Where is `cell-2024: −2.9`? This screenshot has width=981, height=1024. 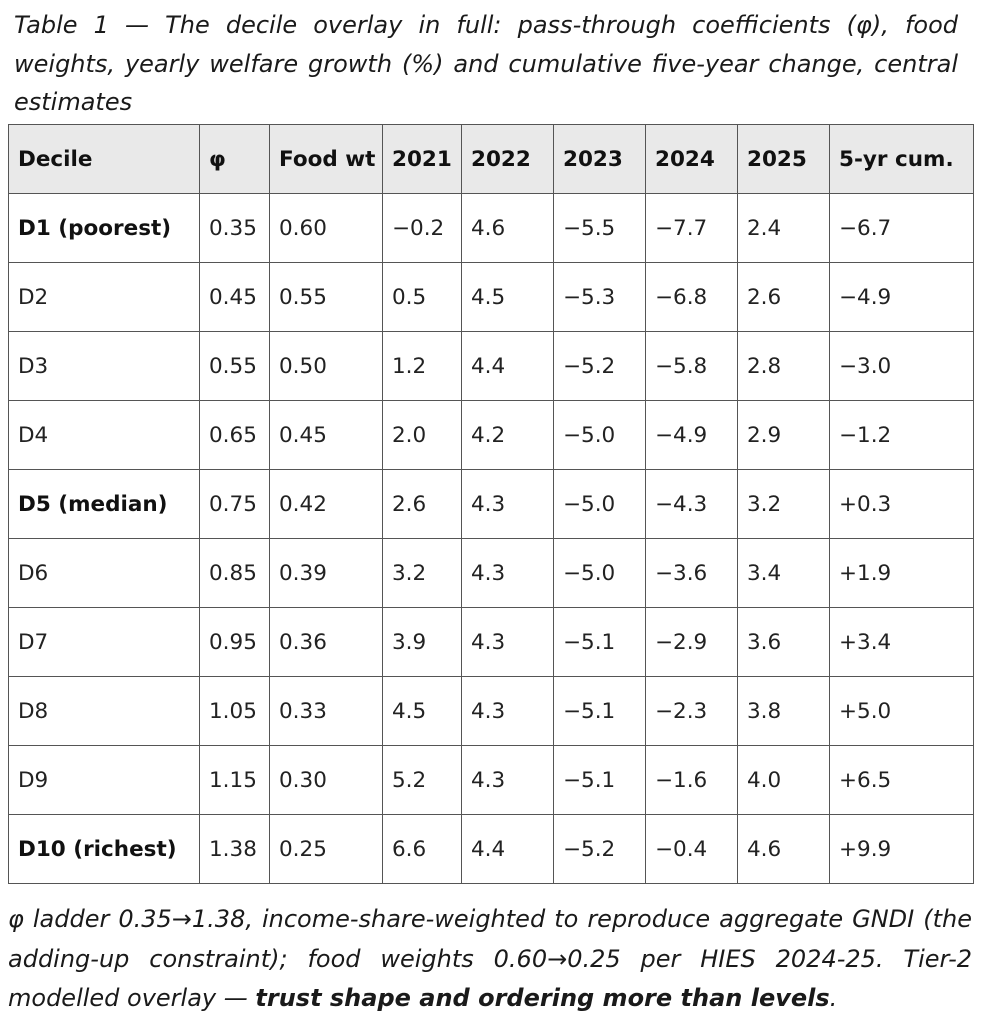
cell-2024: −2.9 is located at coordinates (691, 642).